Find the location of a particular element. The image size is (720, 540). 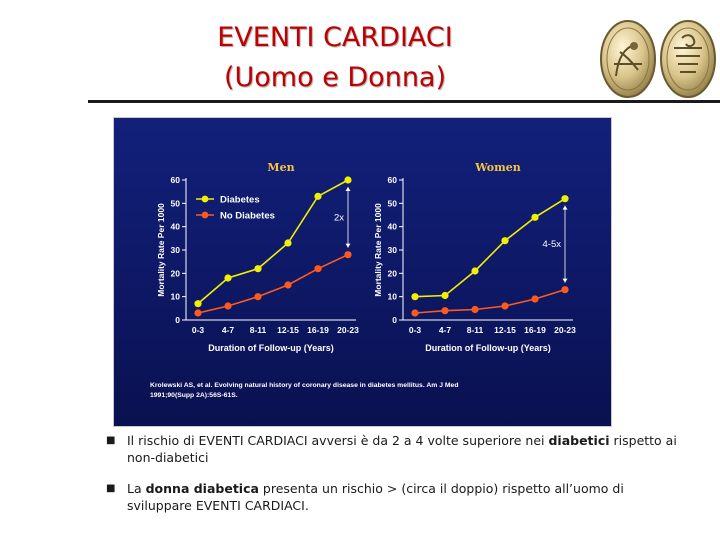

chart2-series-no-diabetes-line is located at coordinates (490, 301).